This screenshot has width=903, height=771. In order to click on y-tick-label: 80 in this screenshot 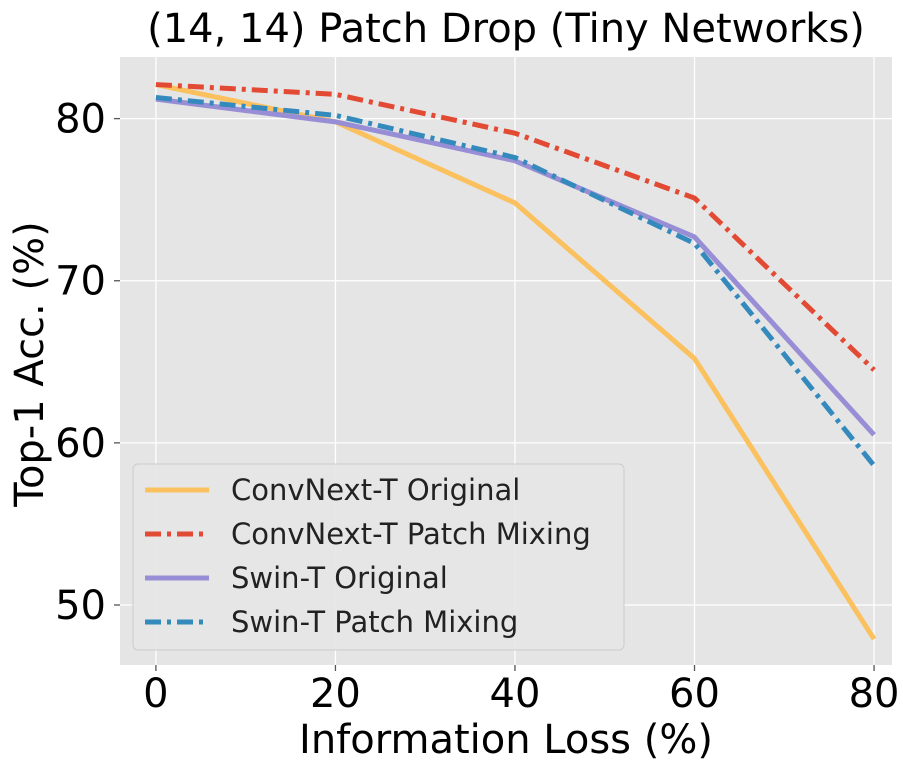, I will do `click(80, 120)`.